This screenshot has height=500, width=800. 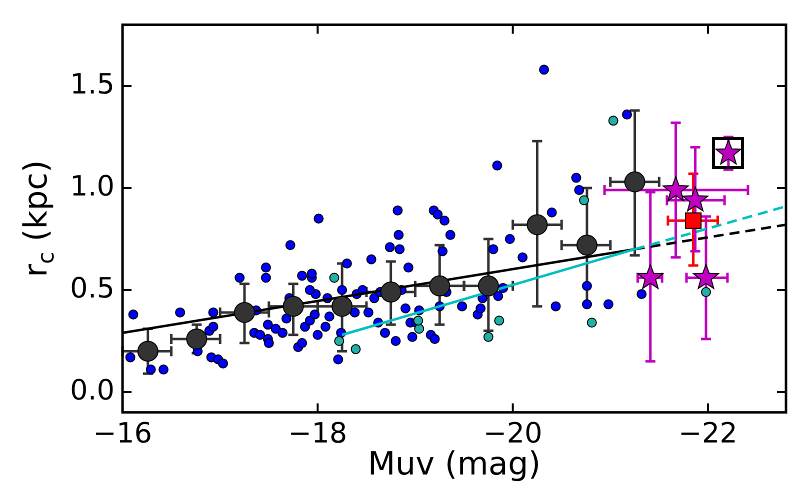 I want to click on x-tick-label: −22, so click(x=708, y=433).